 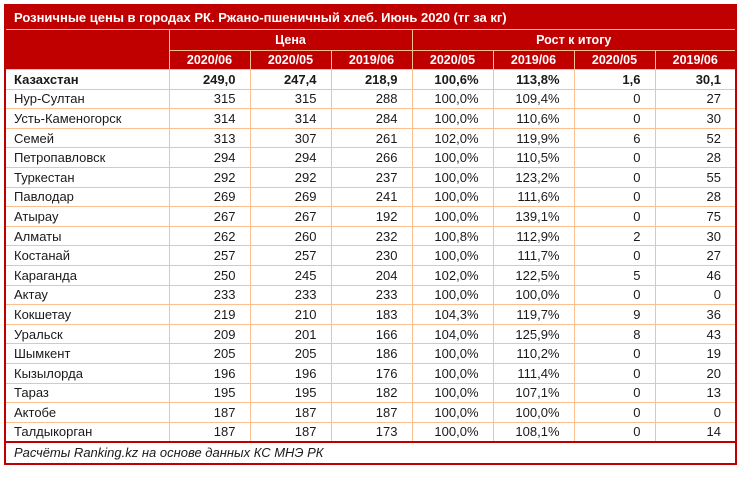 What do you see at coordinates (209, 60) in the screenshot?
I see `column-header: 2020/06` at bounding box center [209, 60].